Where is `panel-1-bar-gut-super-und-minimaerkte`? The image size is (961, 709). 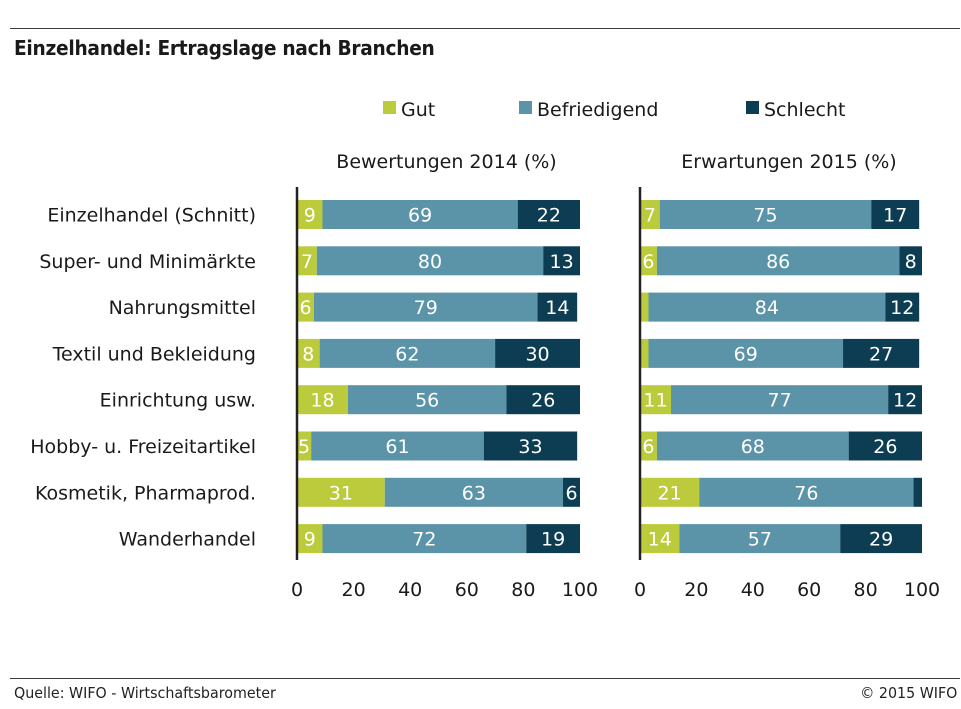 panel-1-bar-gut-super-und-minimaerkte is located at coordinates (307, 261).